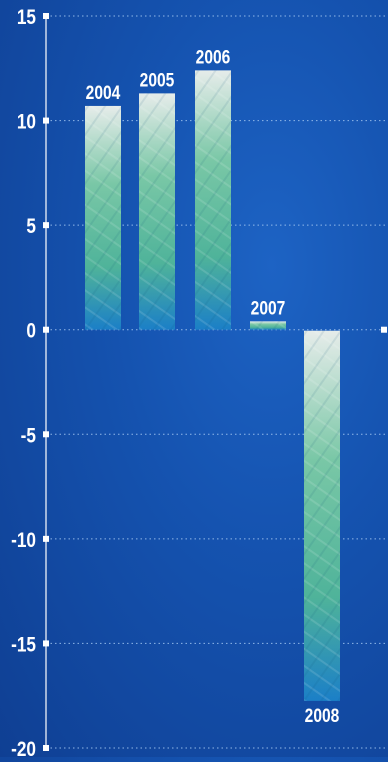 The width and height of the screenshot is (388, 762). Describe the element at coordinates (23, 645) in the screenshot. I see `y-tick-label: -15` at that location.